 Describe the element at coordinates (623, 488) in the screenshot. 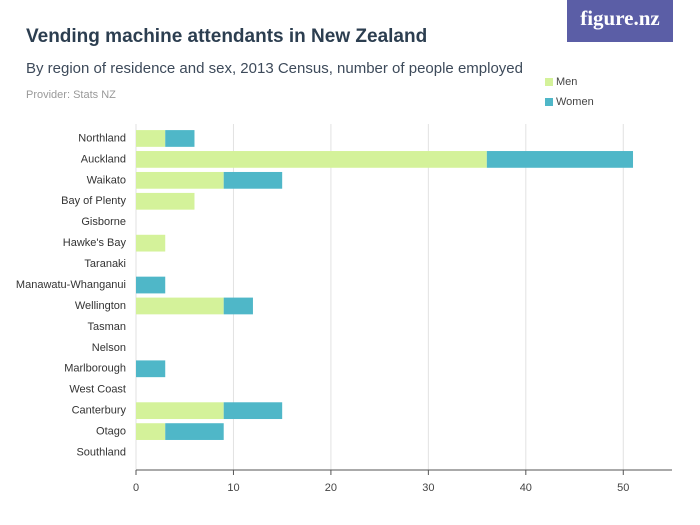

I see `x-tick-label: 50` at that location.